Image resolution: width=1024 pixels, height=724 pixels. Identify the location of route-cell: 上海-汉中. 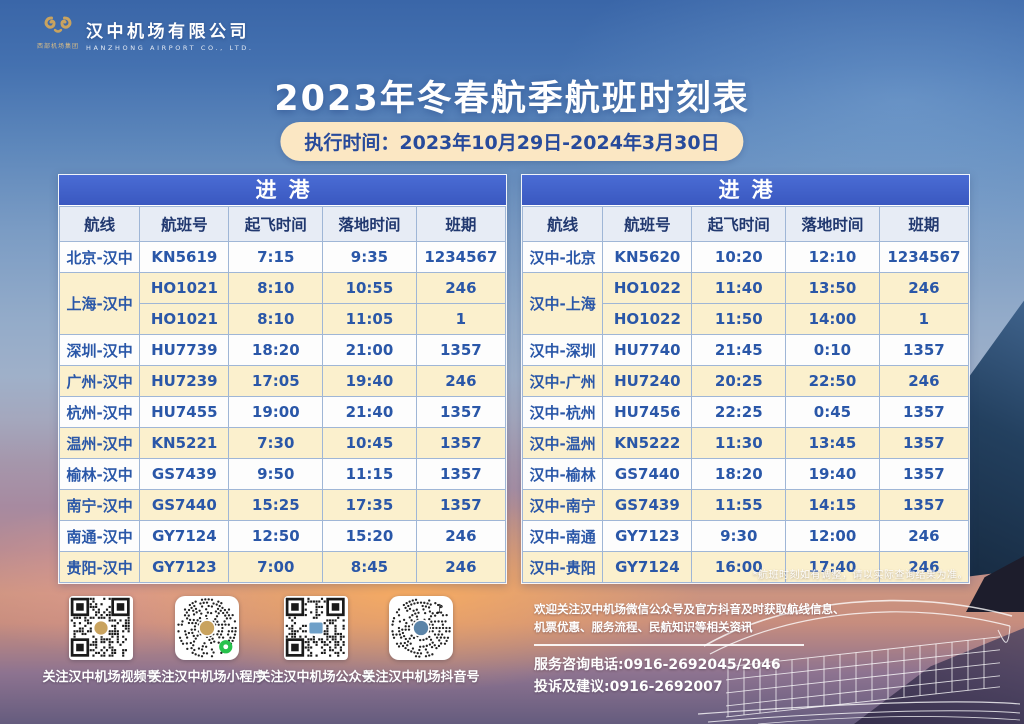
(99, 303).